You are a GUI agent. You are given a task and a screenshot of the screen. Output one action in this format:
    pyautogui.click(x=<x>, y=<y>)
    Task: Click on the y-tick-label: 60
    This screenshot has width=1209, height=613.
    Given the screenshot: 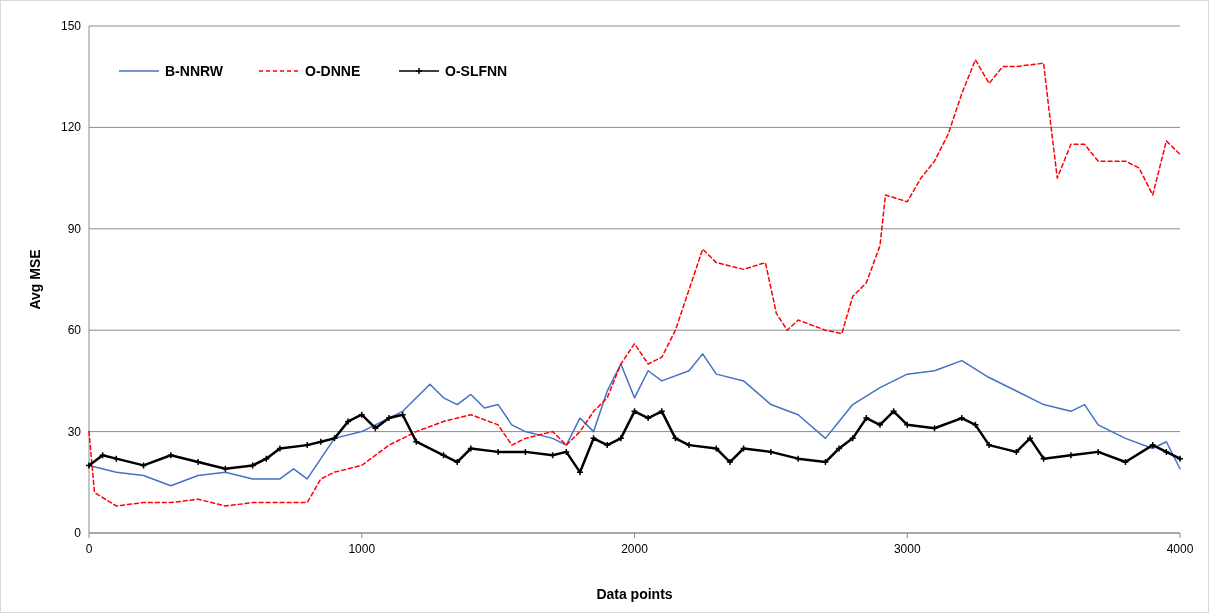 What is the action you would take?
    pyautogui.click(x=74, y=330)
    